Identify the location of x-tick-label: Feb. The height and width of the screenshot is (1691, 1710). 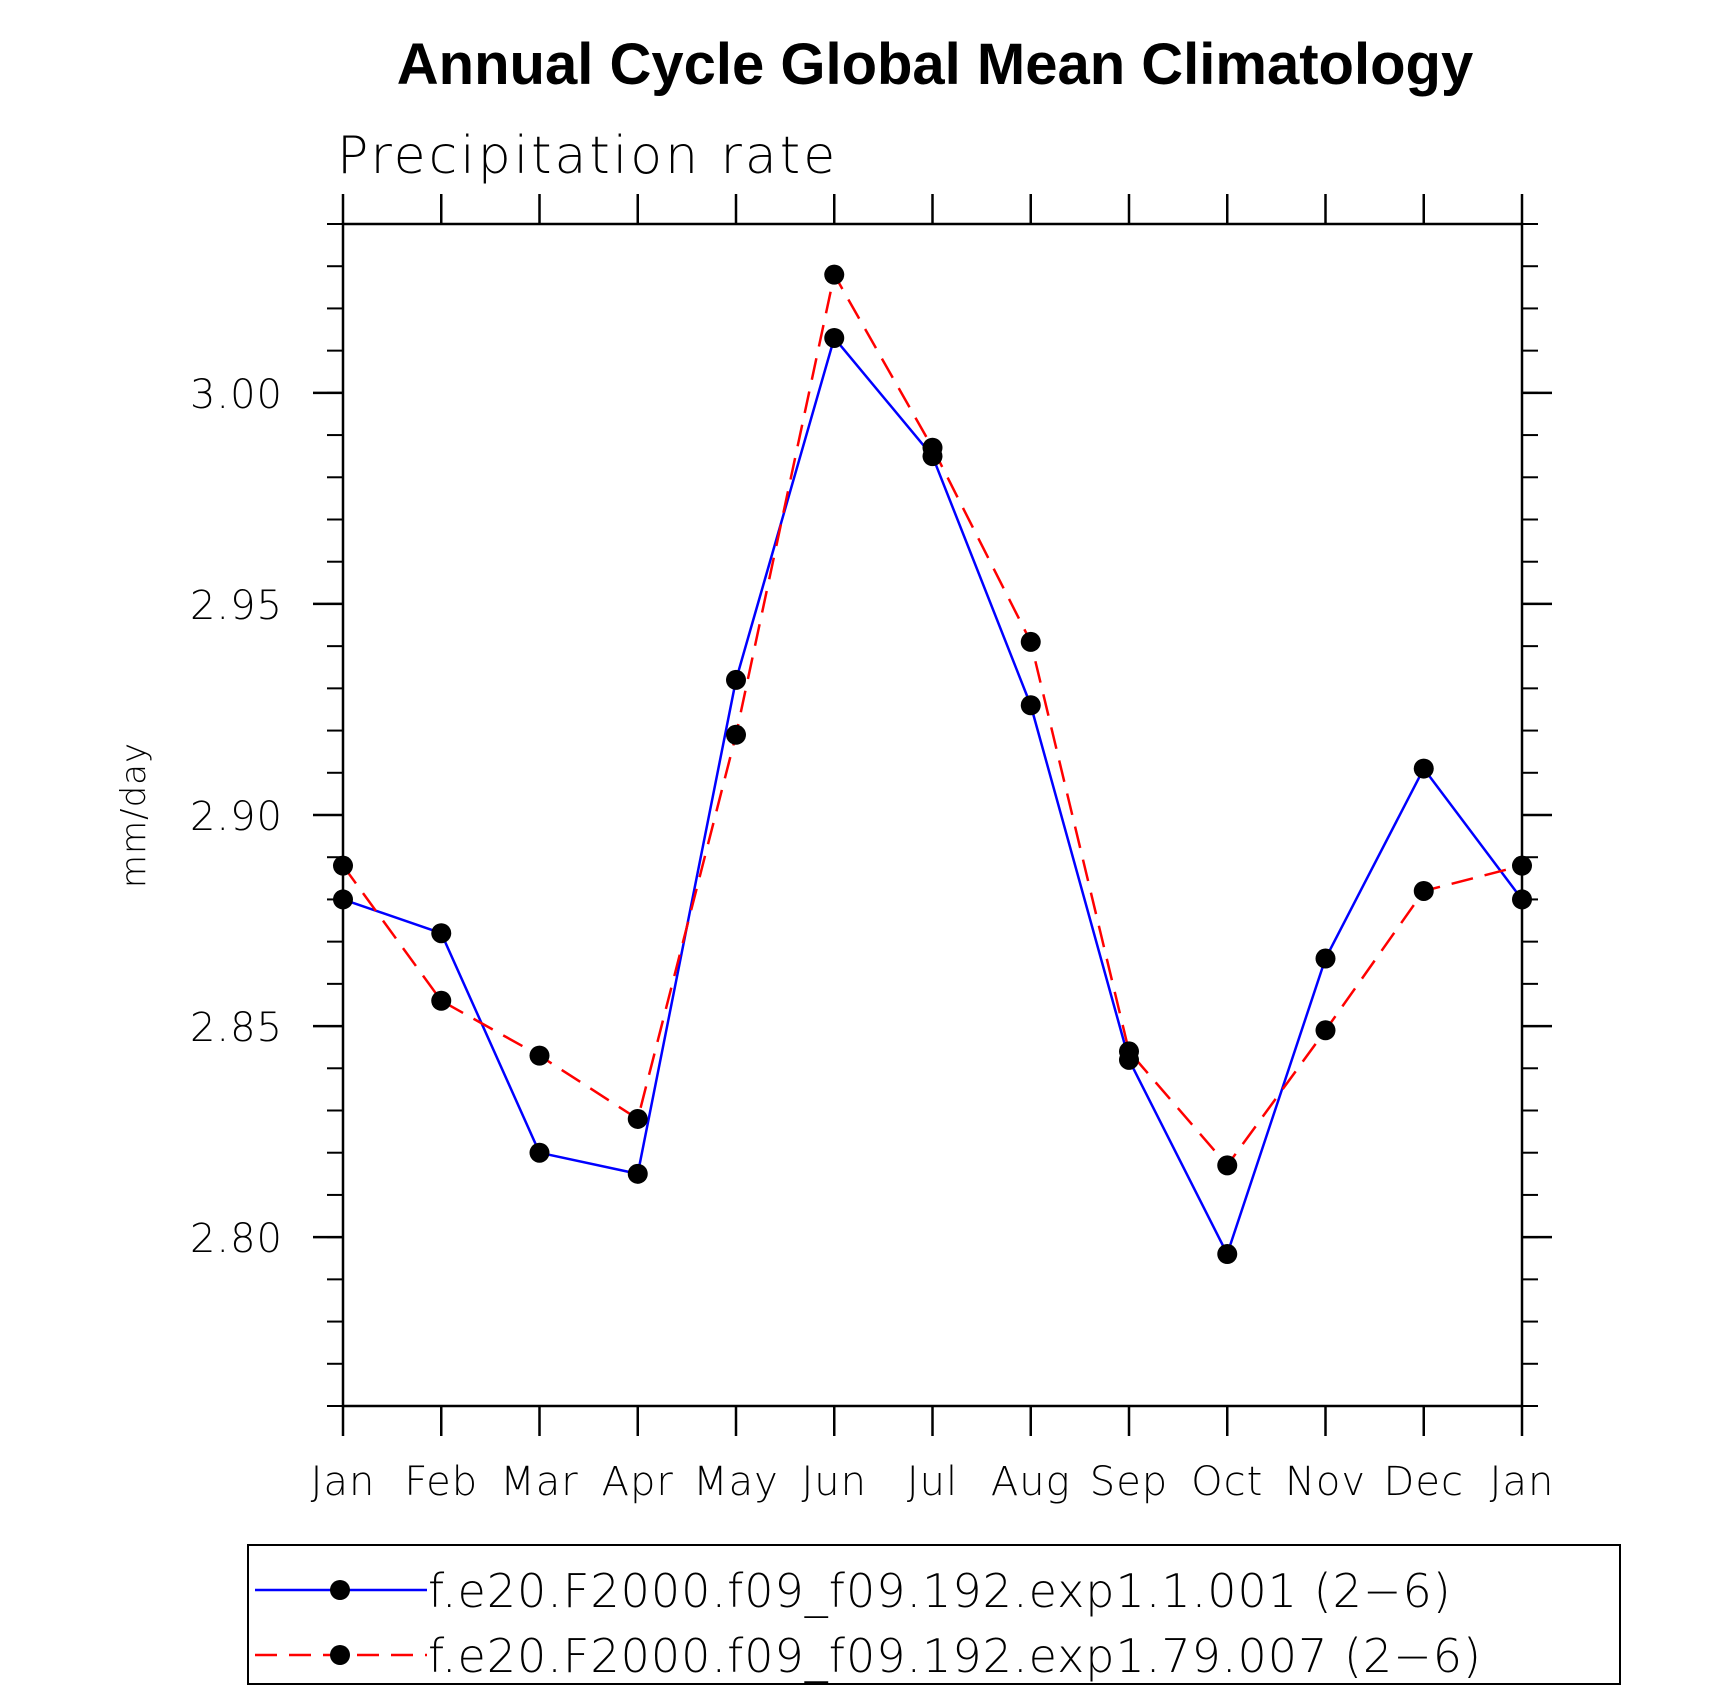
(441, 1482).